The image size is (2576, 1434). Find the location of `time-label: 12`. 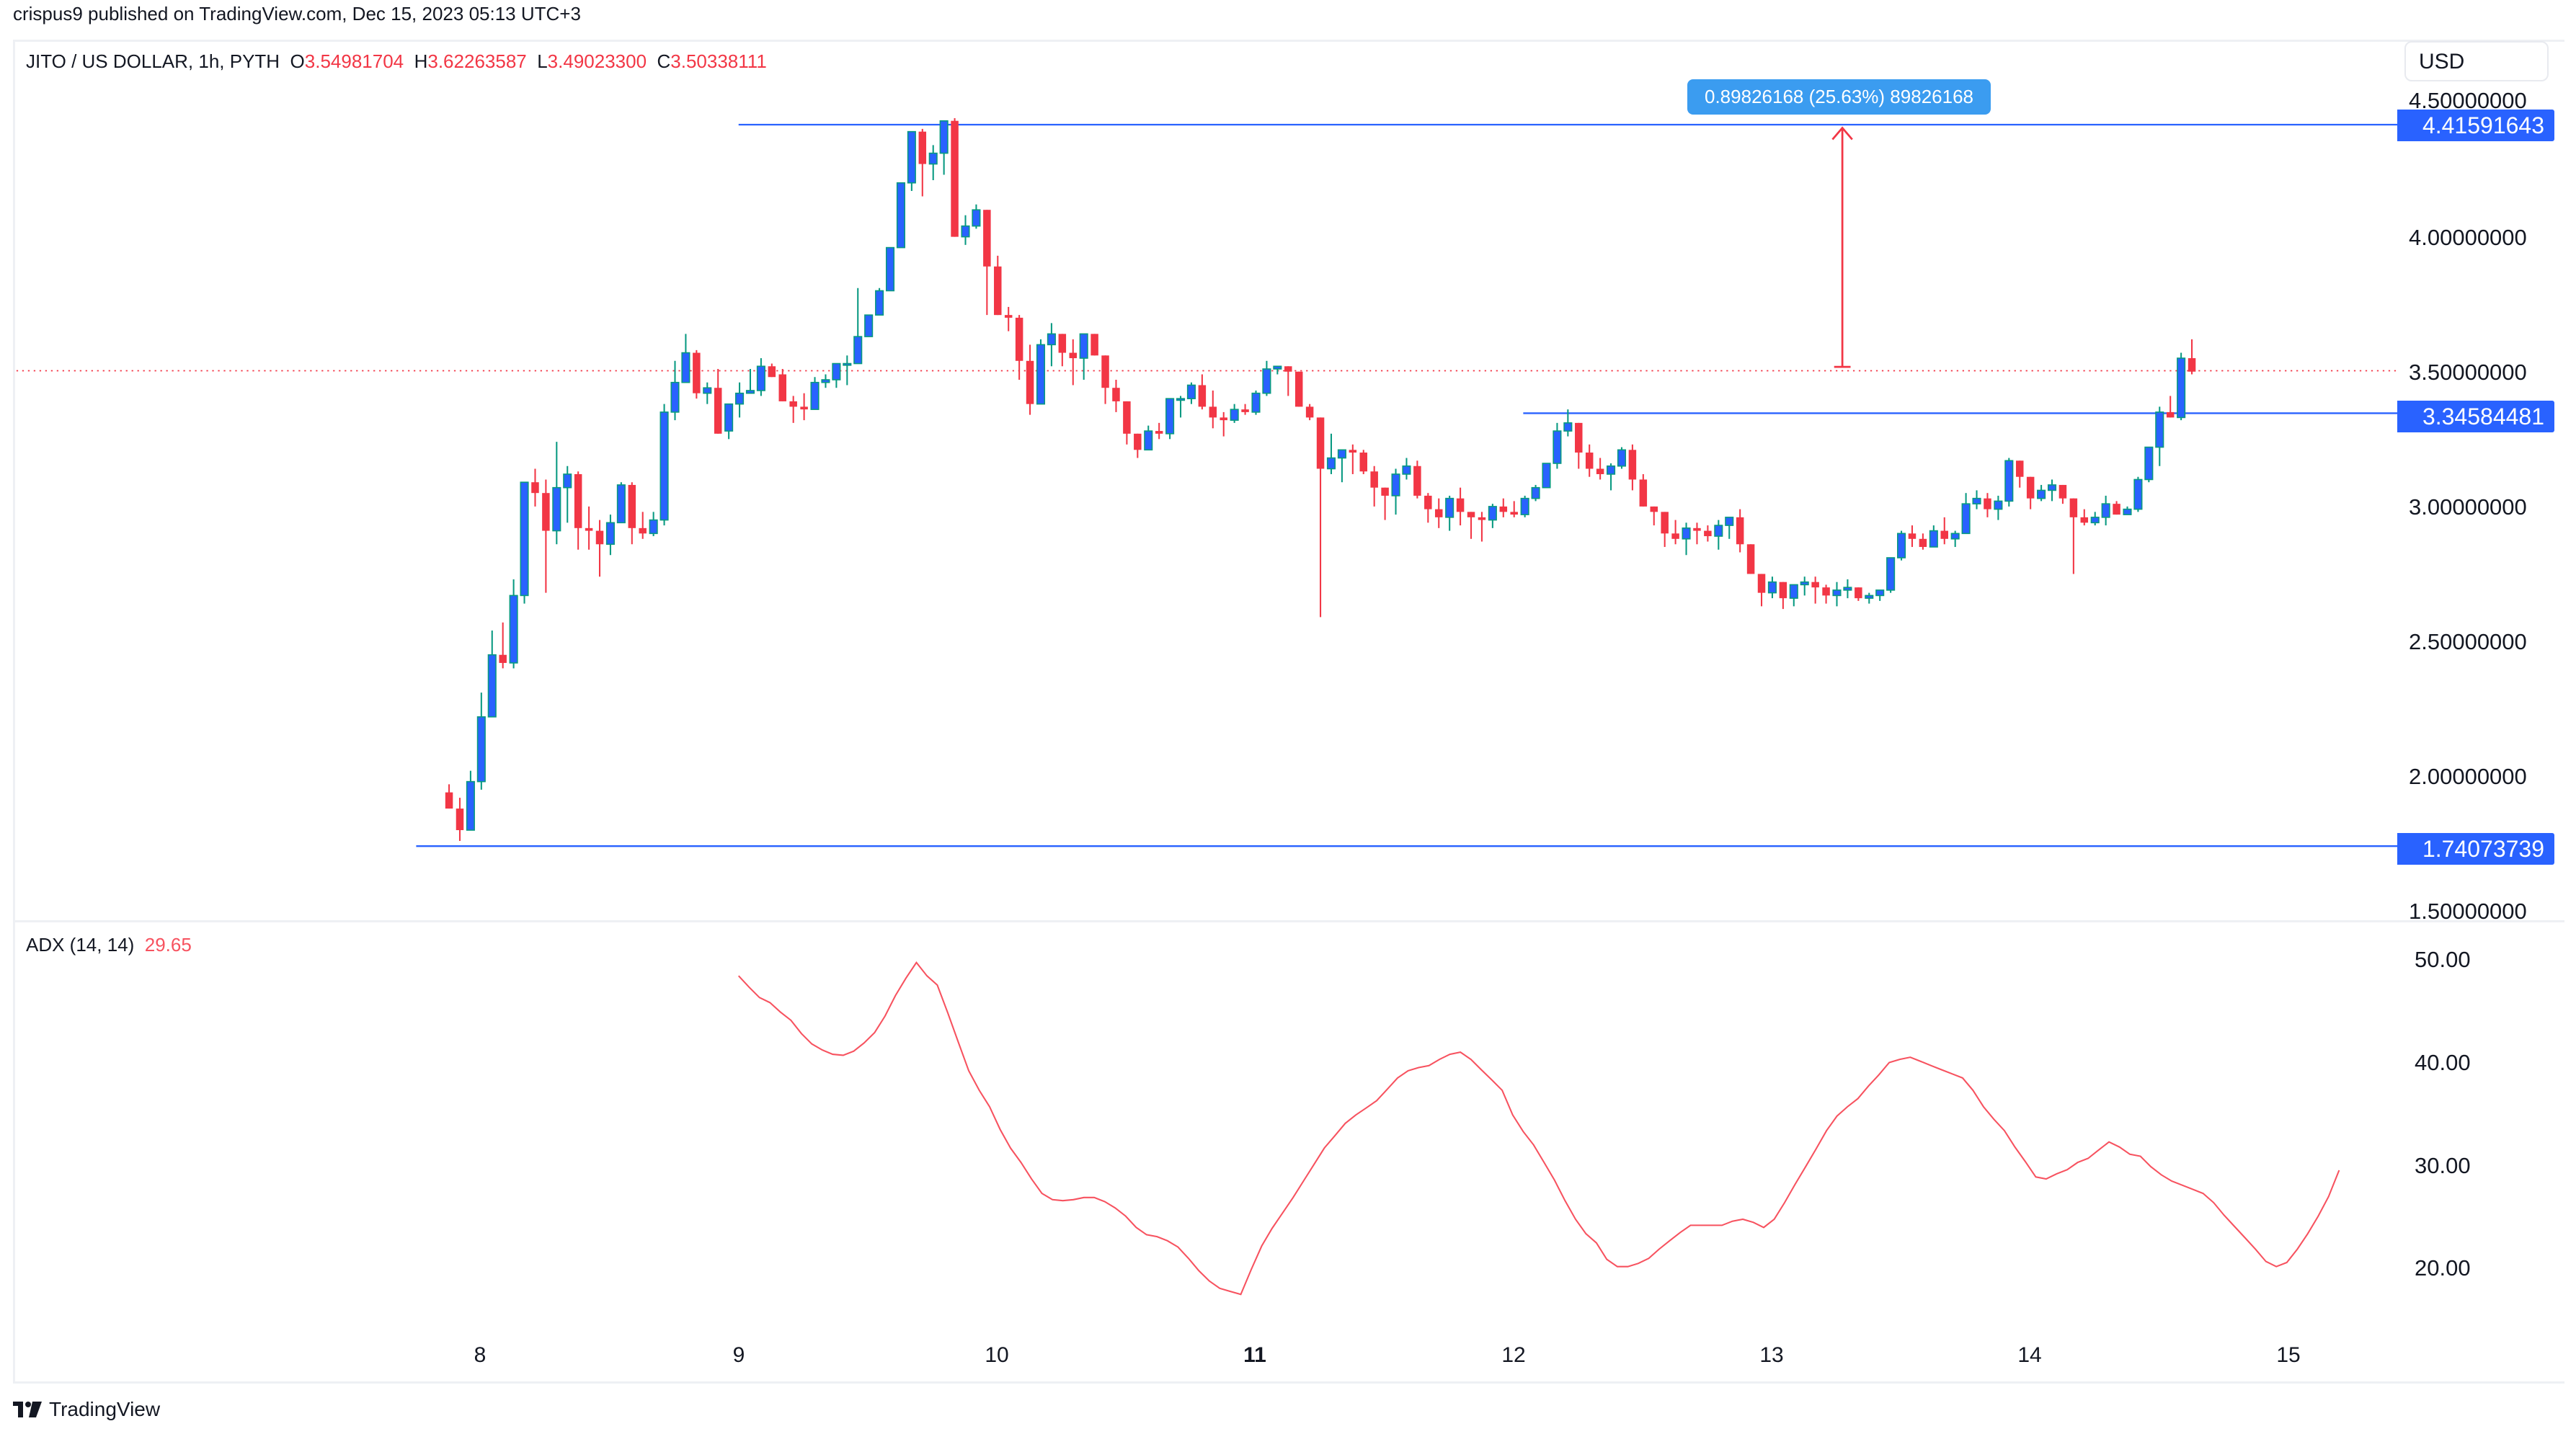

time-label: 12 is located at coordinates (1513, 1355).